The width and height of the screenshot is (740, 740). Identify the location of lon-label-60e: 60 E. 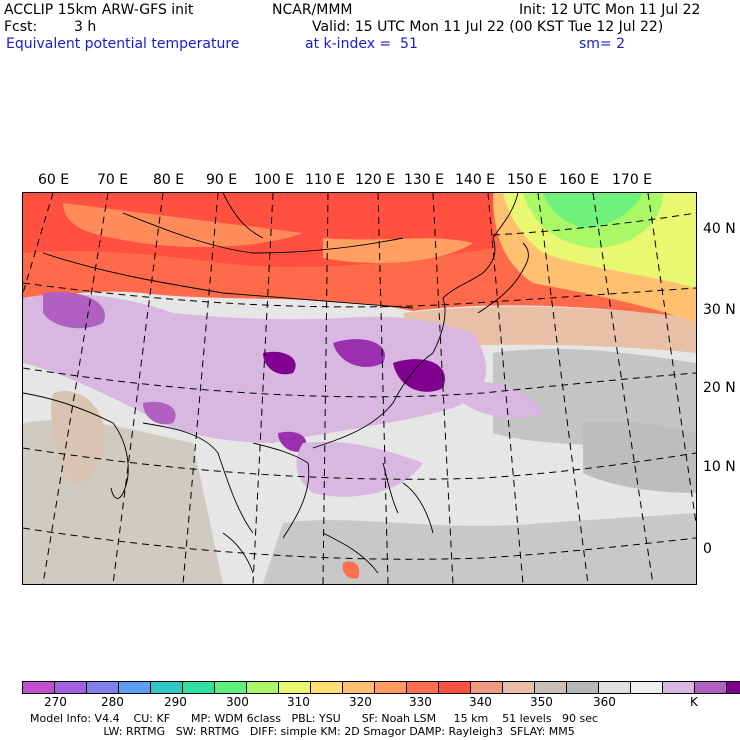
(54, 180).